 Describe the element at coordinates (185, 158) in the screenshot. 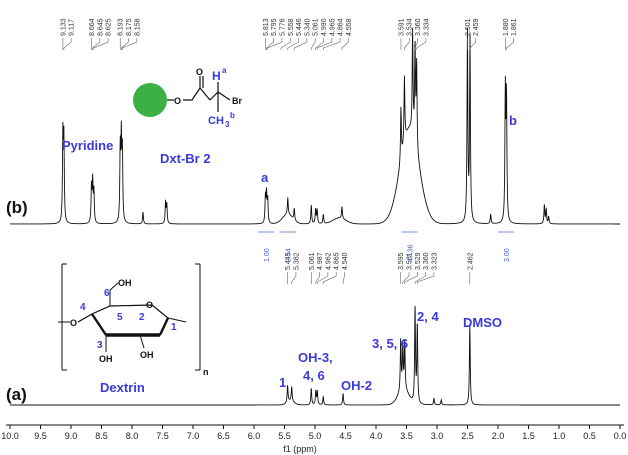

I see `label-dxt-br: Dxt-Br 2` at that location.